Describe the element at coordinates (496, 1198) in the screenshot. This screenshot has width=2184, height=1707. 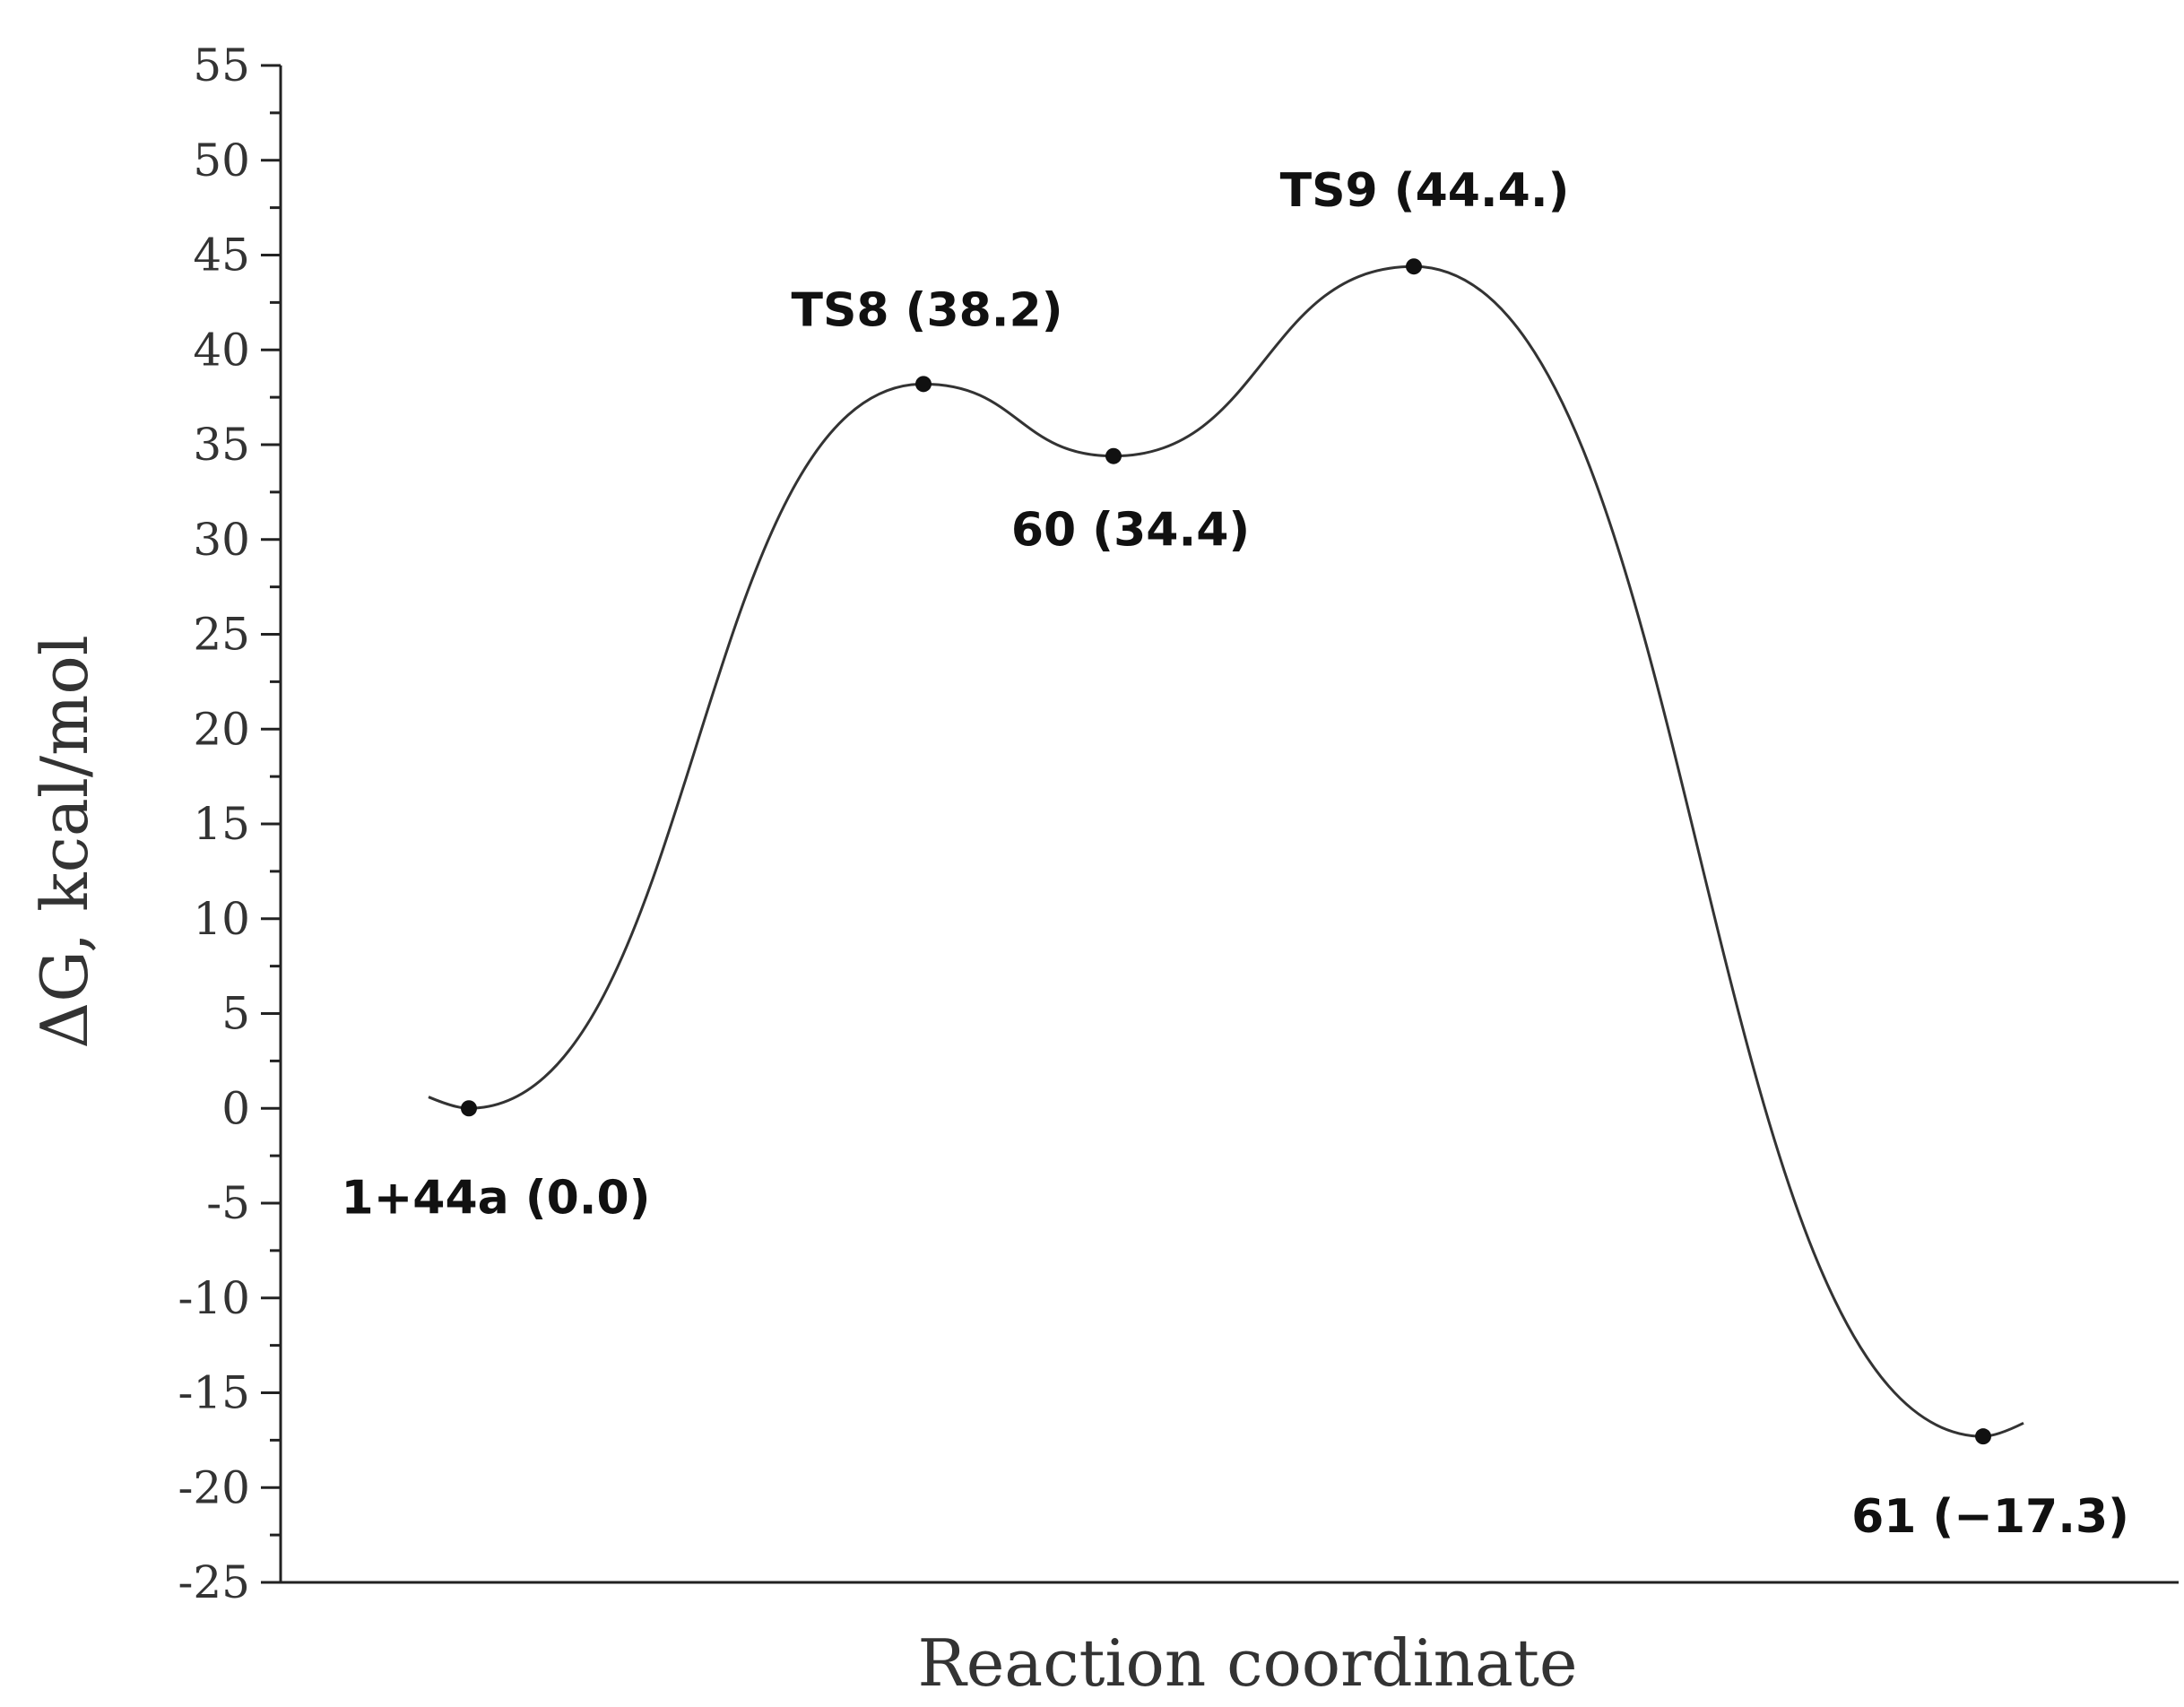
I see `data-point-label: 1+44a (0.0)` at that location.